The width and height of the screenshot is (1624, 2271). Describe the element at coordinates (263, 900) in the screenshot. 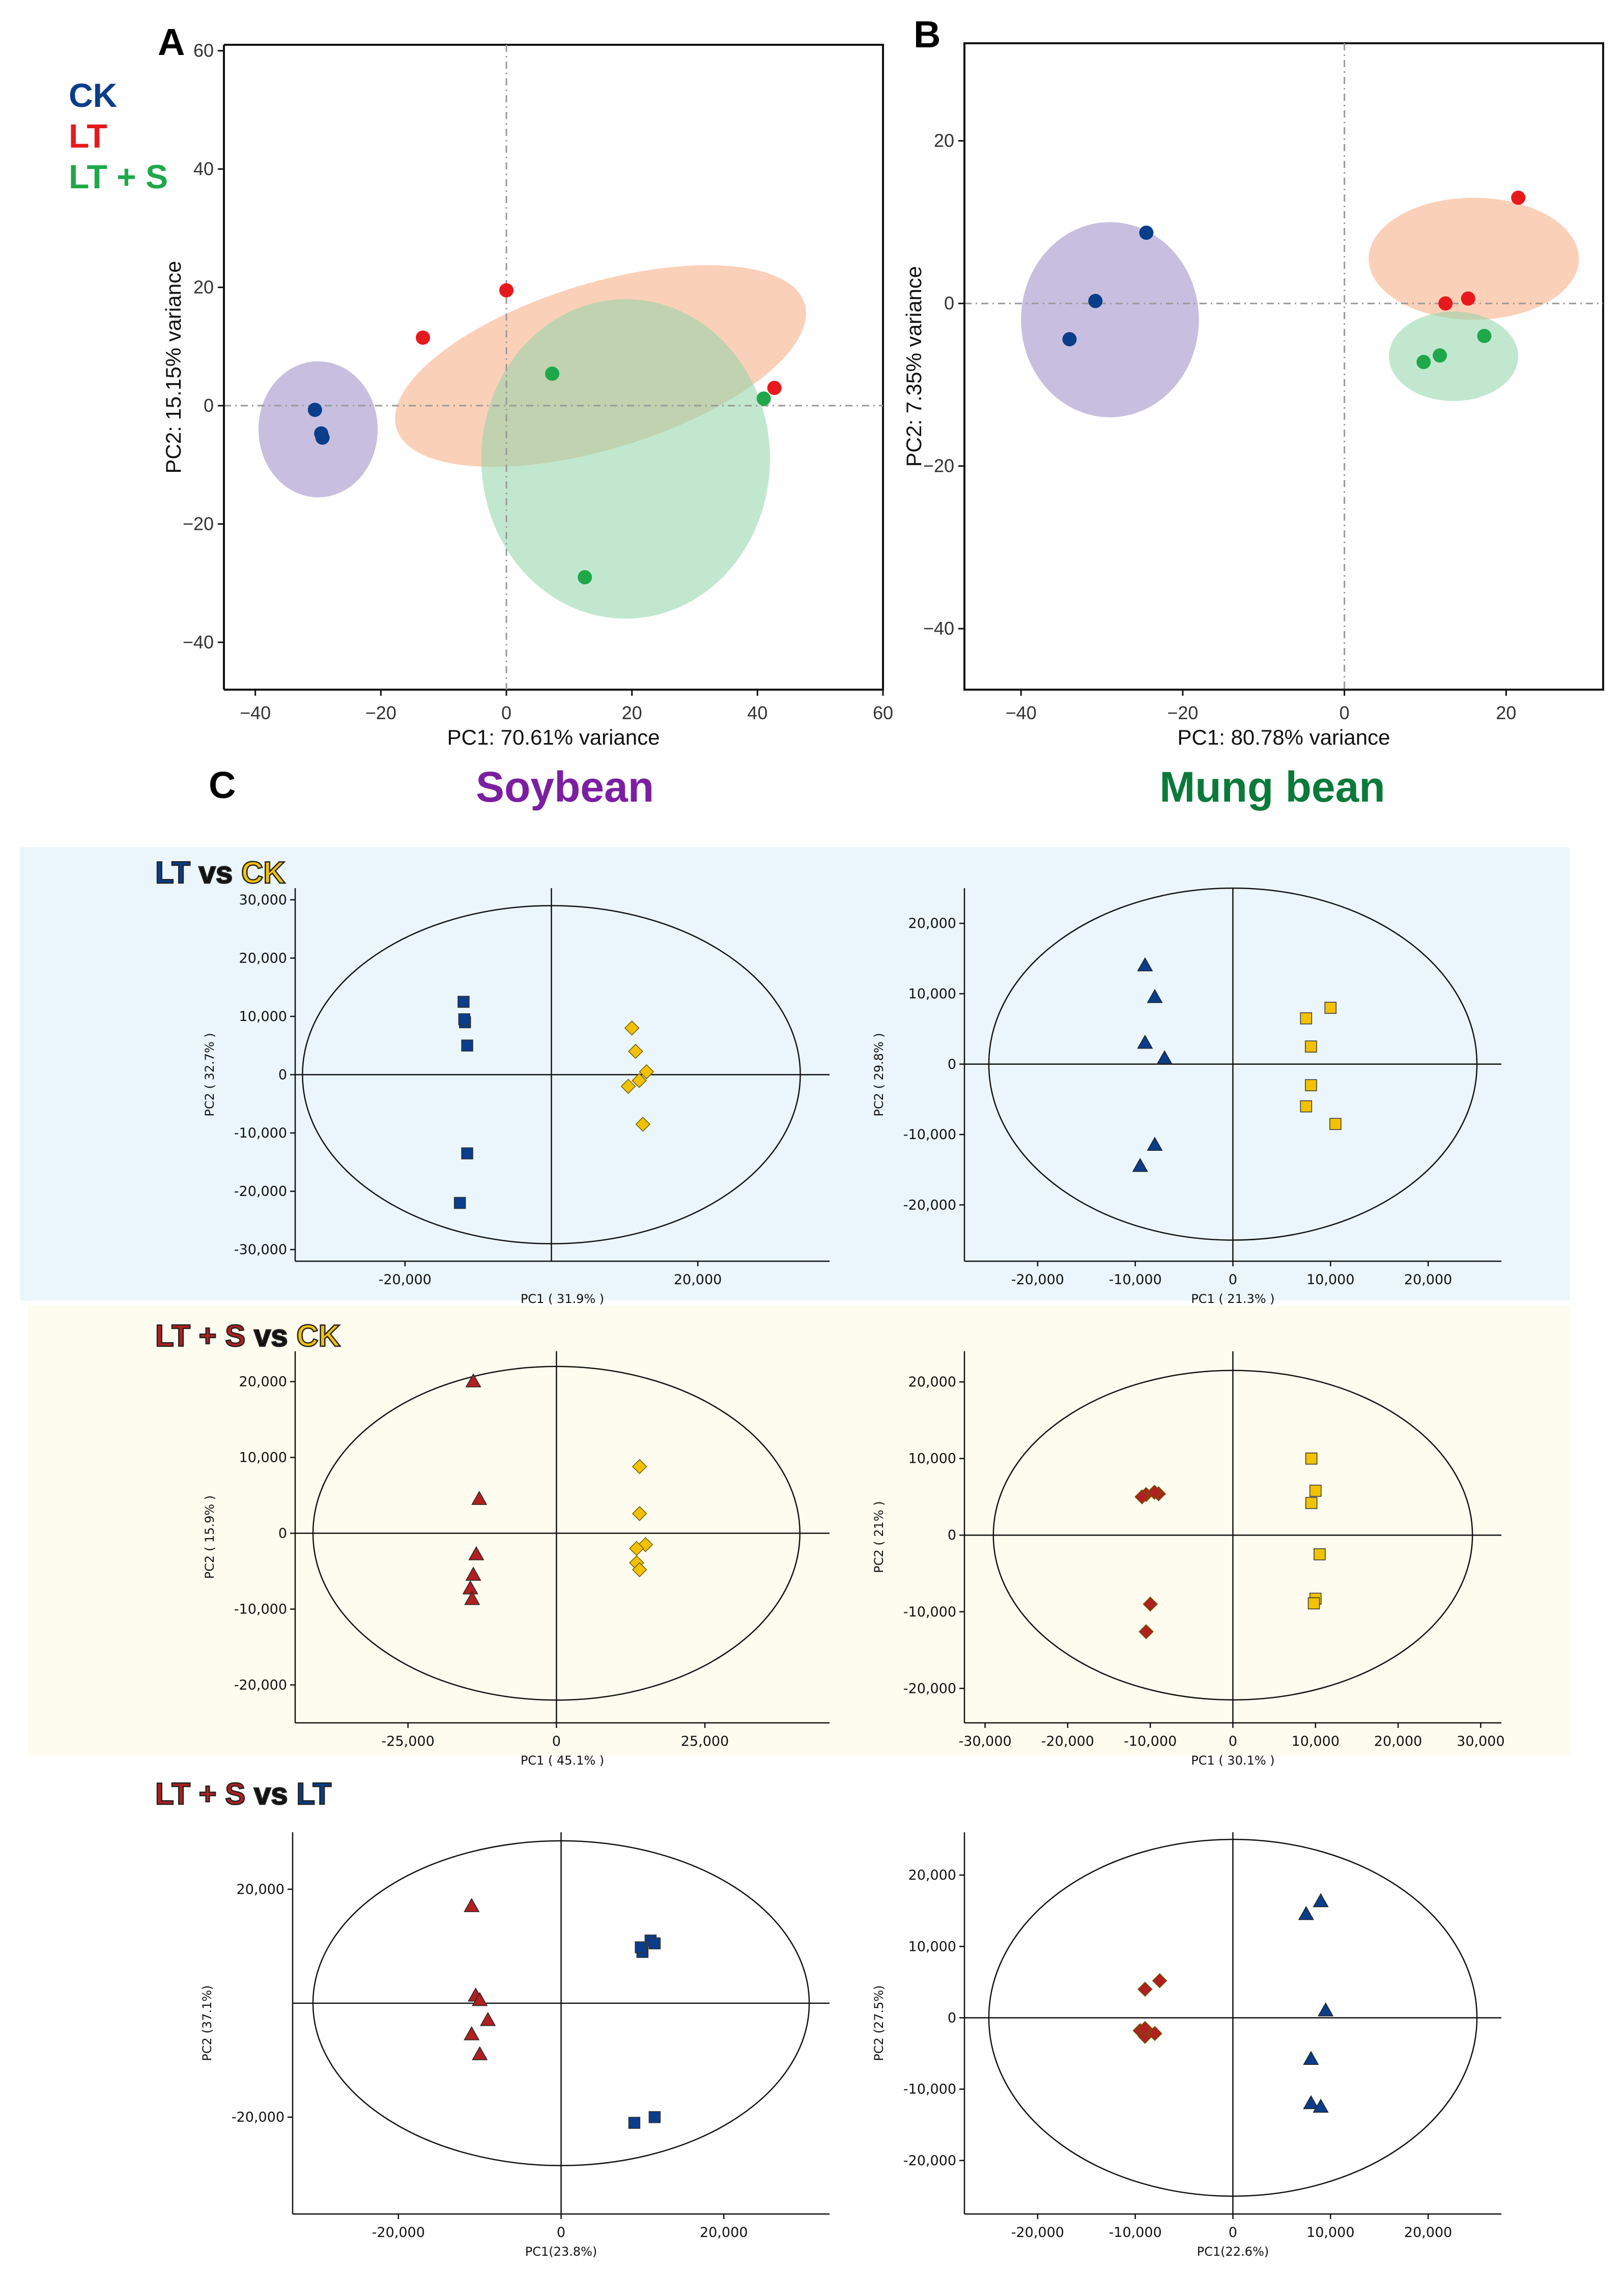

I see `y-tick-label: 30,000` at that location.